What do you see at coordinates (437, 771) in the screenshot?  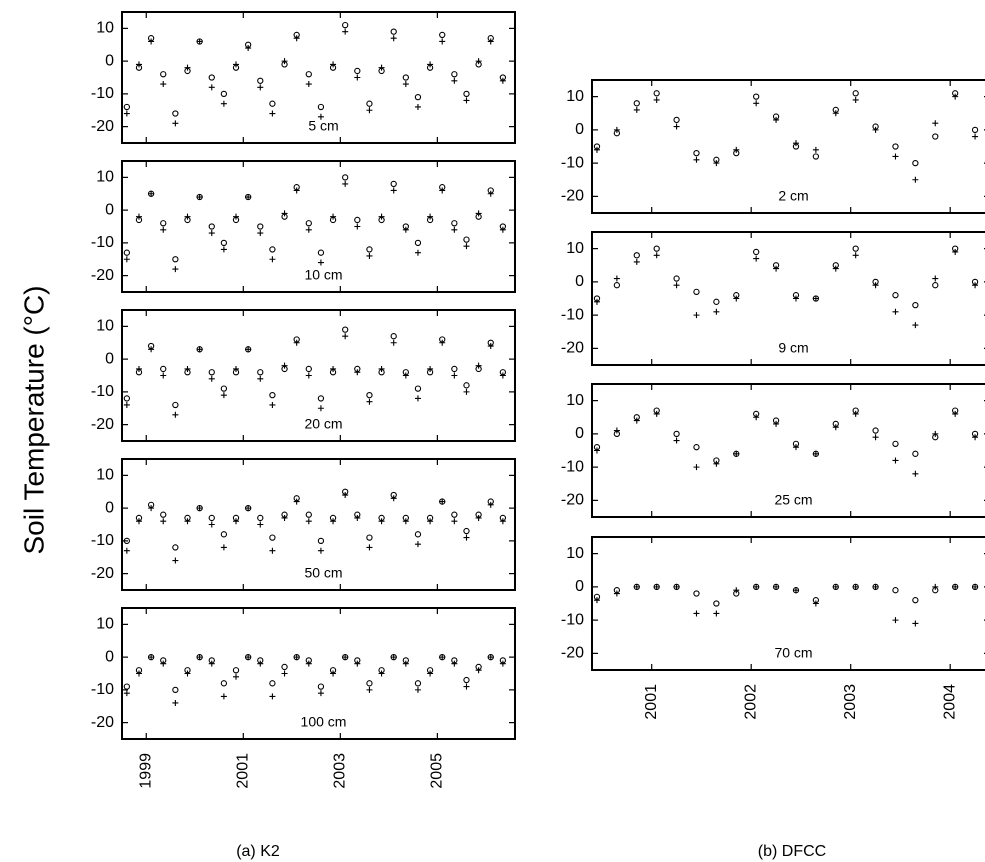 I see `x-tick-label: 2005` at bounding box center [437, 771].